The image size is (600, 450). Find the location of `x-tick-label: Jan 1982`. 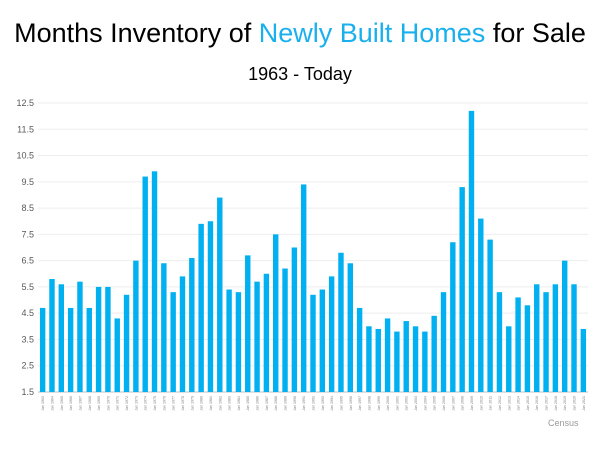

x-tick-label: Jan 1982 is located at coordinates (220, 403).